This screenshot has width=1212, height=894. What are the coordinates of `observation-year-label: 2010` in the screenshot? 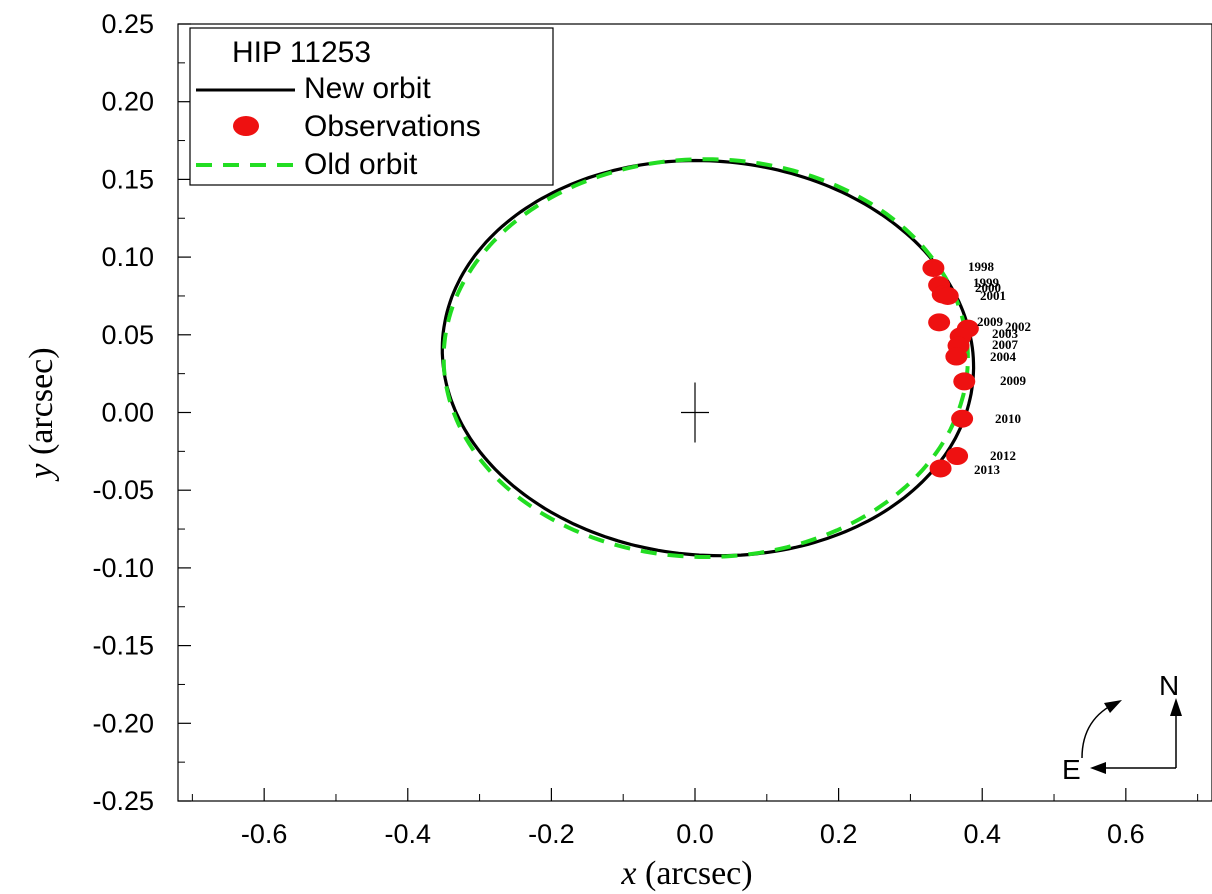 It's located at (1008, 418).